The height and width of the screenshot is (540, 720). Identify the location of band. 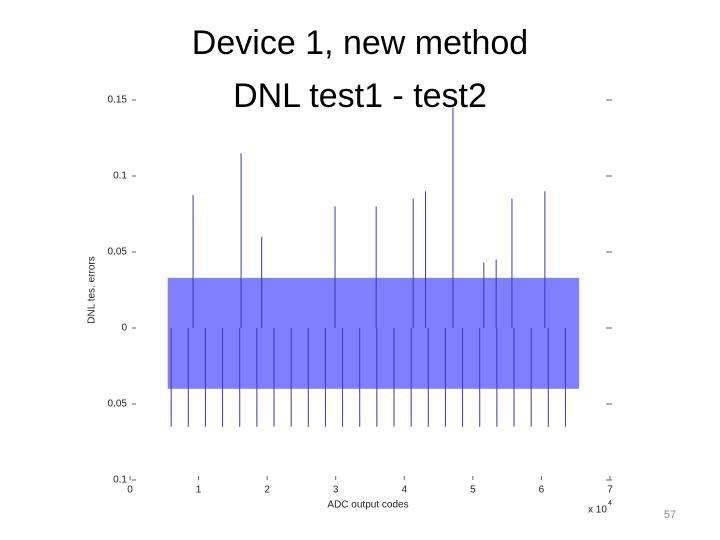
(373, 333).